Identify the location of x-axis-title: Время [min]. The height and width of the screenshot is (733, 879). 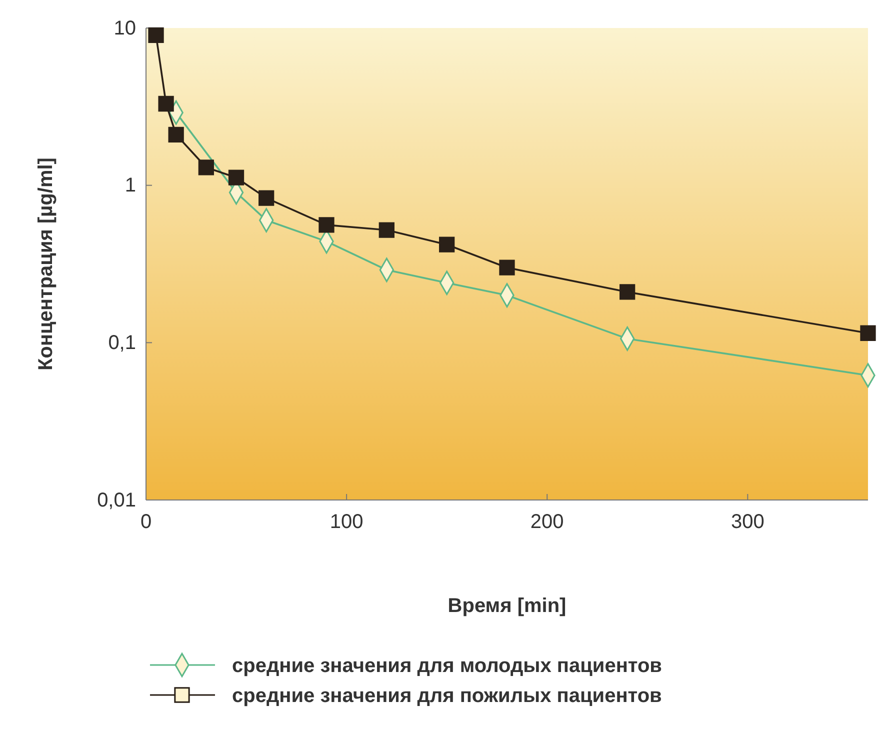
(507, 606).